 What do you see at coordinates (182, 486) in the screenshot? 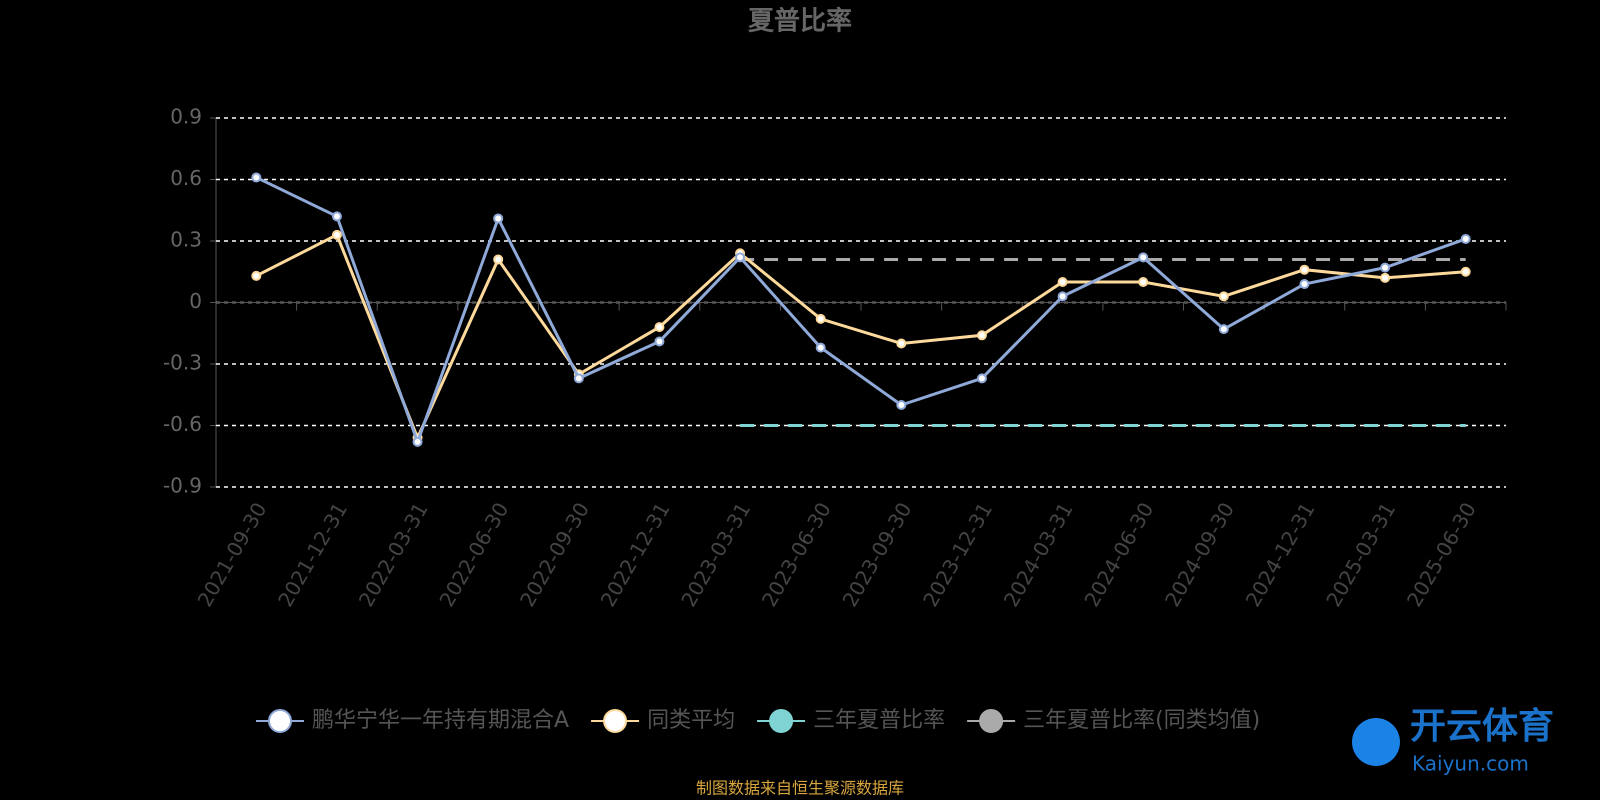
I see `y-tick-label: -0.9` at bounding box center [182, 486].